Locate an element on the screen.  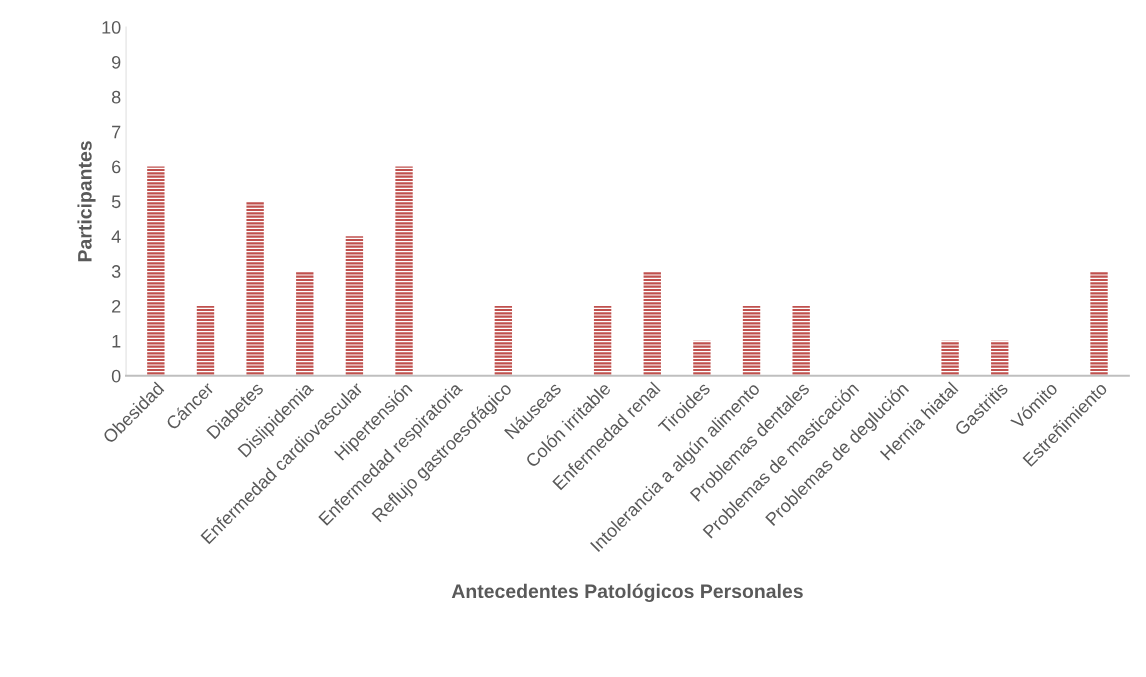
y-tick-label: 6 is located at coordinates (116, 167).